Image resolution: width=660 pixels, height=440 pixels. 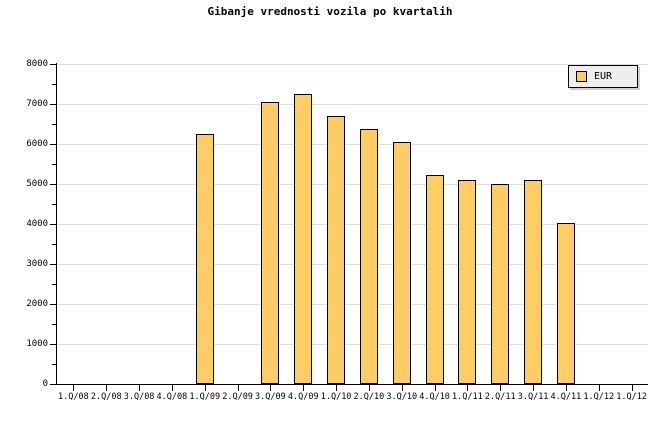 What do you see at coordinates (303, 397) in the screenshot?
I see `x-axis-tick-label: 4.Q/09` at bounding box center [303, 397].